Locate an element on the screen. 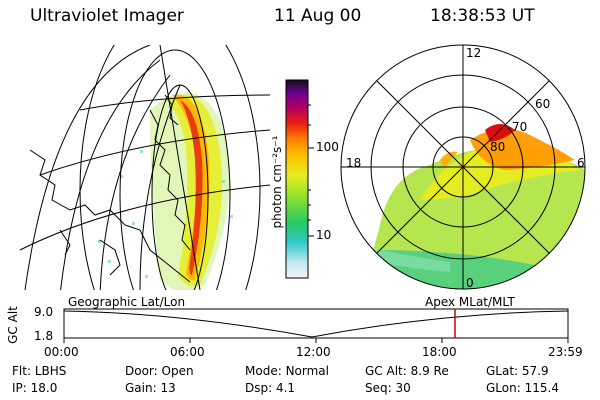  mlt-label-0: 0 is located at coordinates (470, 283).